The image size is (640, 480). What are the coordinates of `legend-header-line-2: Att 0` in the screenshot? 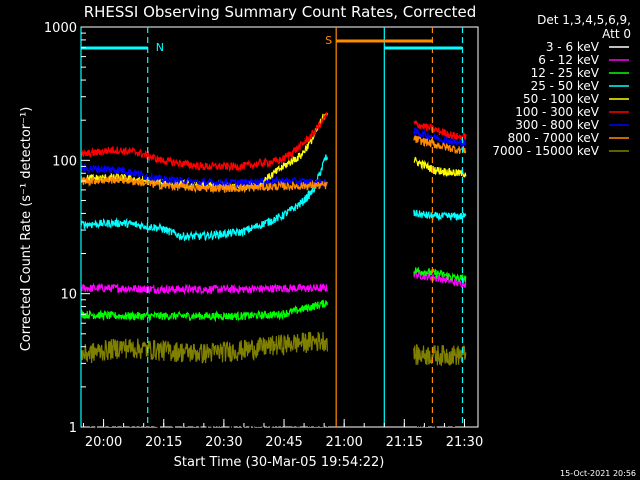 It's located at (616, 34).